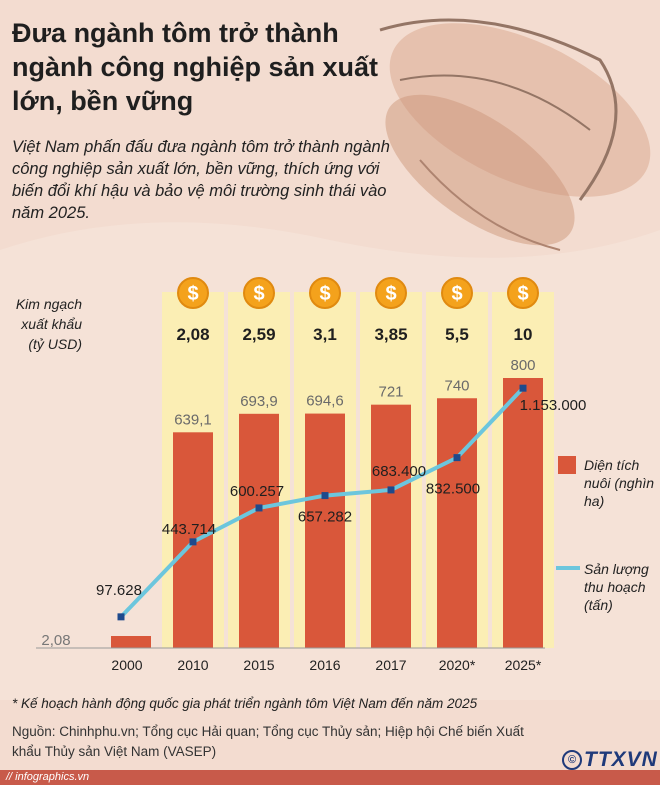 The width and height of the screenshot is (660, 785). I want to click on x-tick-label: 2015, so click(258, 665).